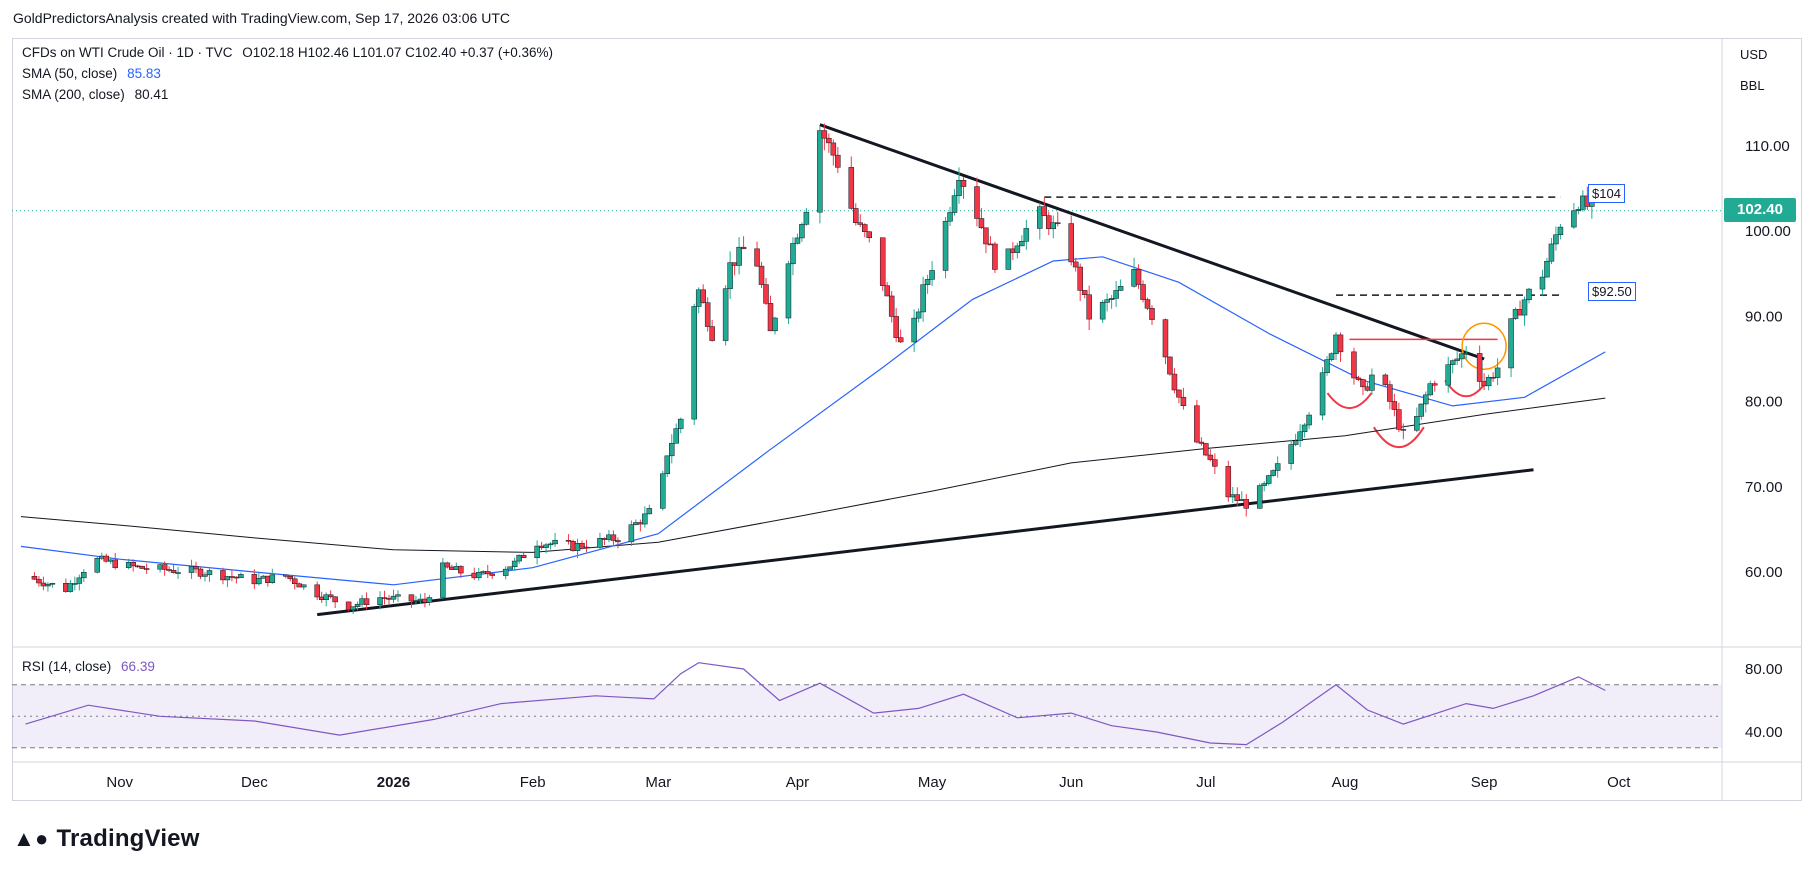  I want to click on unit-label: BBL, so click(1752, 85).